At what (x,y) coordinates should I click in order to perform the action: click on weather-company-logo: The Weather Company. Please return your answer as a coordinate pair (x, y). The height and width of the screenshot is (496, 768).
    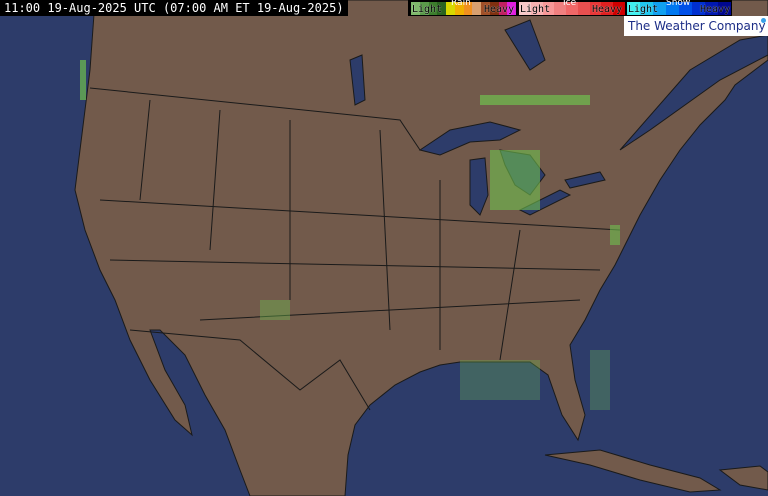
    Looking at the image, I should click on (696, 26).